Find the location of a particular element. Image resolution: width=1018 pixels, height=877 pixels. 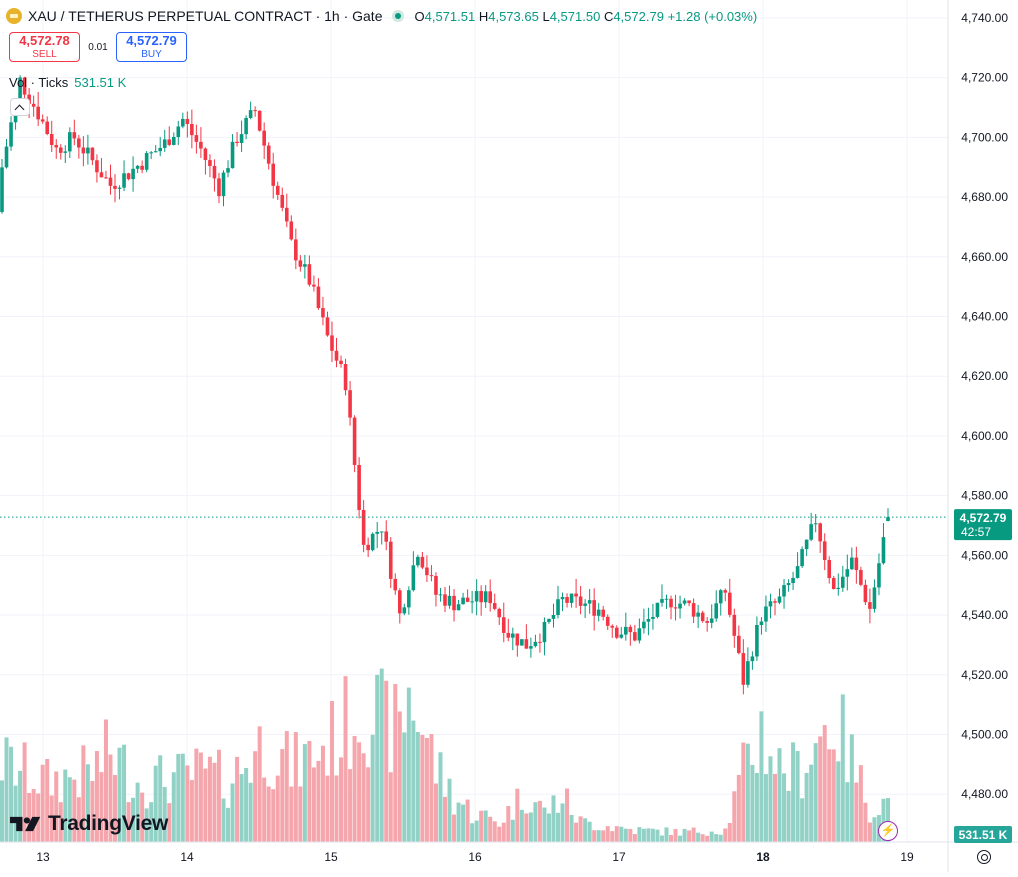

volume-legend: Vol · Ticks 531.51 K is located at coordinates (67, 82).